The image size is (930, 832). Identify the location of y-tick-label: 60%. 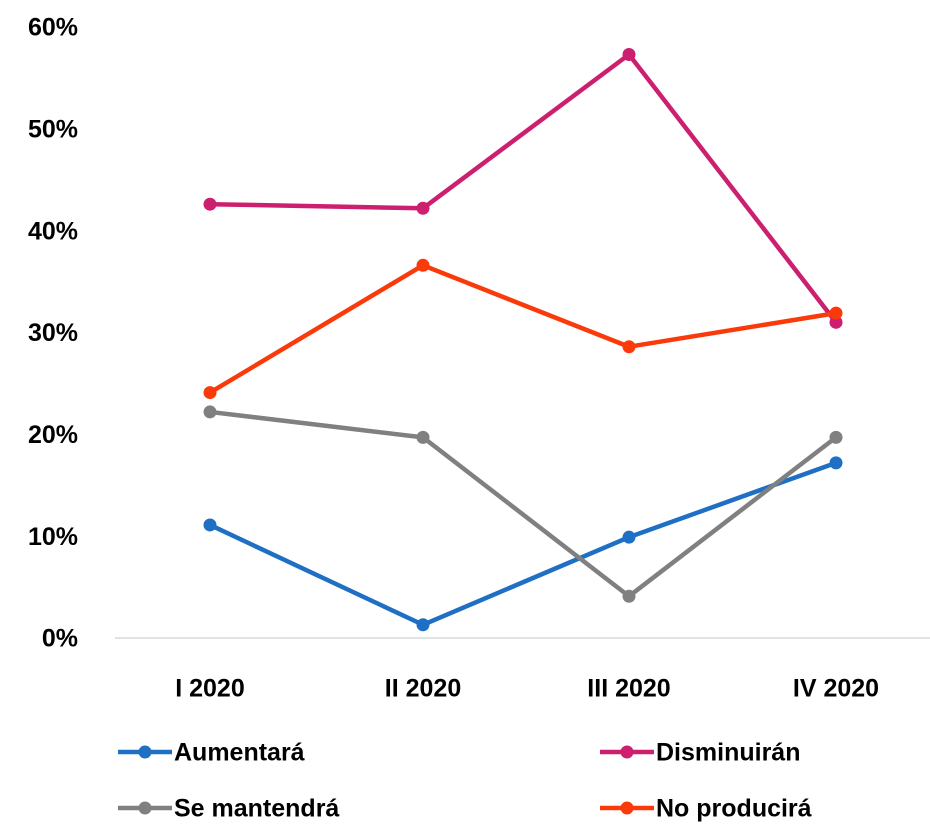
(53, 28).